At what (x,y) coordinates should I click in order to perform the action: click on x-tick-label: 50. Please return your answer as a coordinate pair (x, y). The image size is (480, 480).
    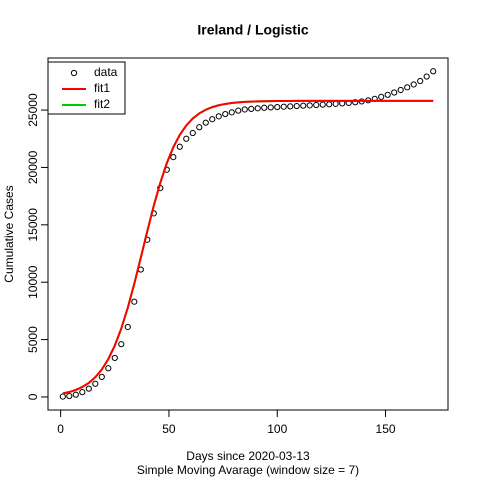
    Looking at the image, I should click on (169, 429).